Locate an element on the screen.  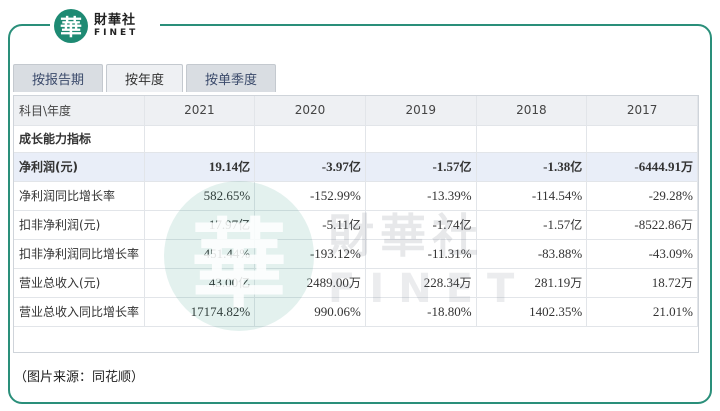
tab-by-quarter: 按单季度 is located at coordinates (231, 78).